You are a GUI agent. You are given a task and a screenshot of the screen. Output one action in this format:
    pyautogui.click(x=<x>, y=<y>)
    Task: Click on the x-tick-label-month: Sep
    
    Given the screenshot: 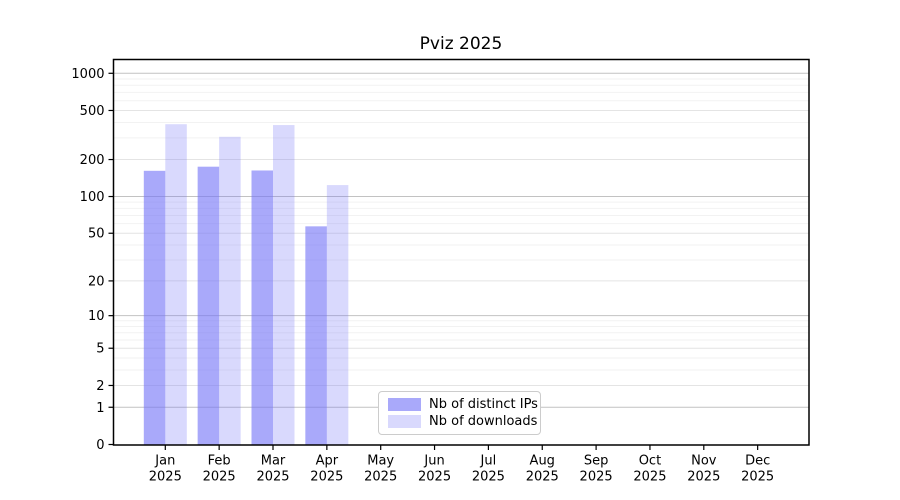 What is the action you would take?
    pyautogui.click(x=596, y=461)
    